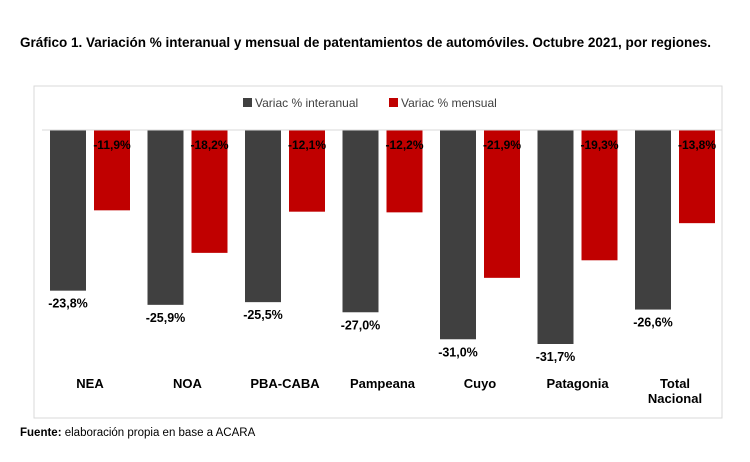  Describe the element at coordinates (361, 325) in the screenshot. I see `data-label: -27,0%` at that location.